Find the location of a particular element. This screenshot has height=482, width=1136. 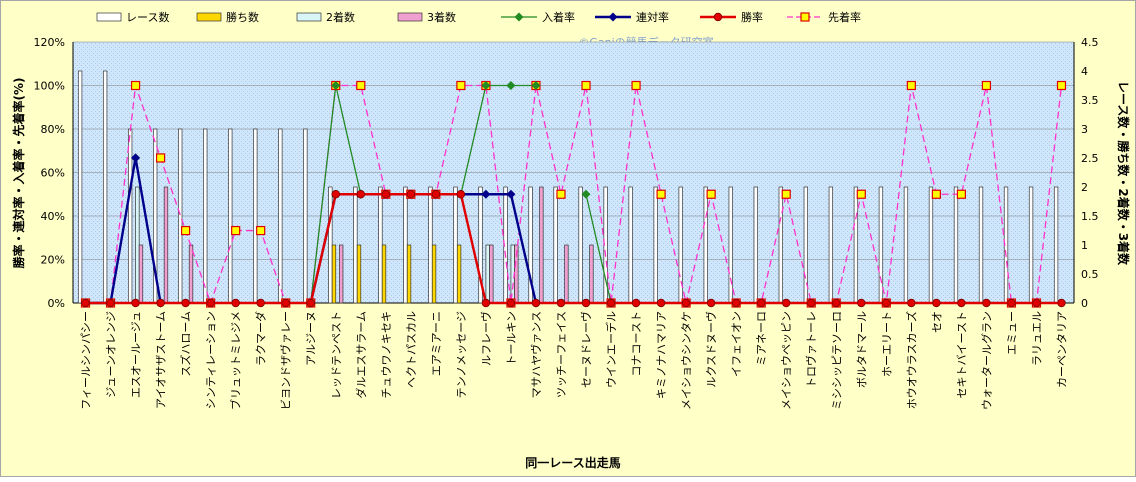

legend-swatch is located at coordinates (410, 17).